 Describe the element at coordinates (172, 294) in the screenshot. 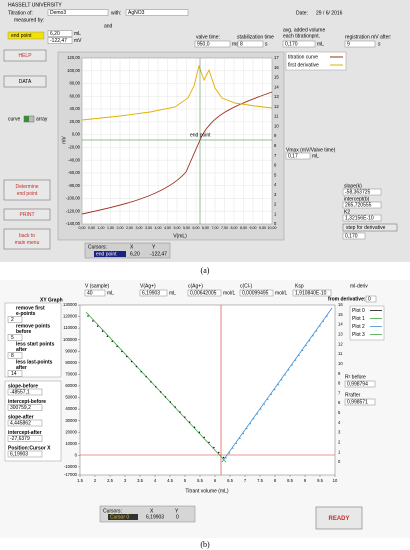

I see `unit: mL` at that location.